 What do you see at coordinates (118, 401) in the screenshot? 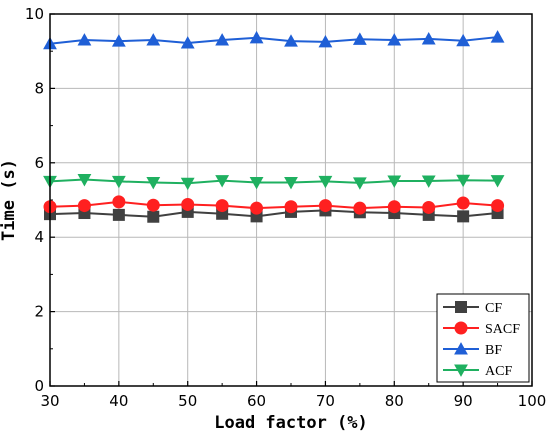
I see `x-tick-label: 40` at bounding box center [118, 401].